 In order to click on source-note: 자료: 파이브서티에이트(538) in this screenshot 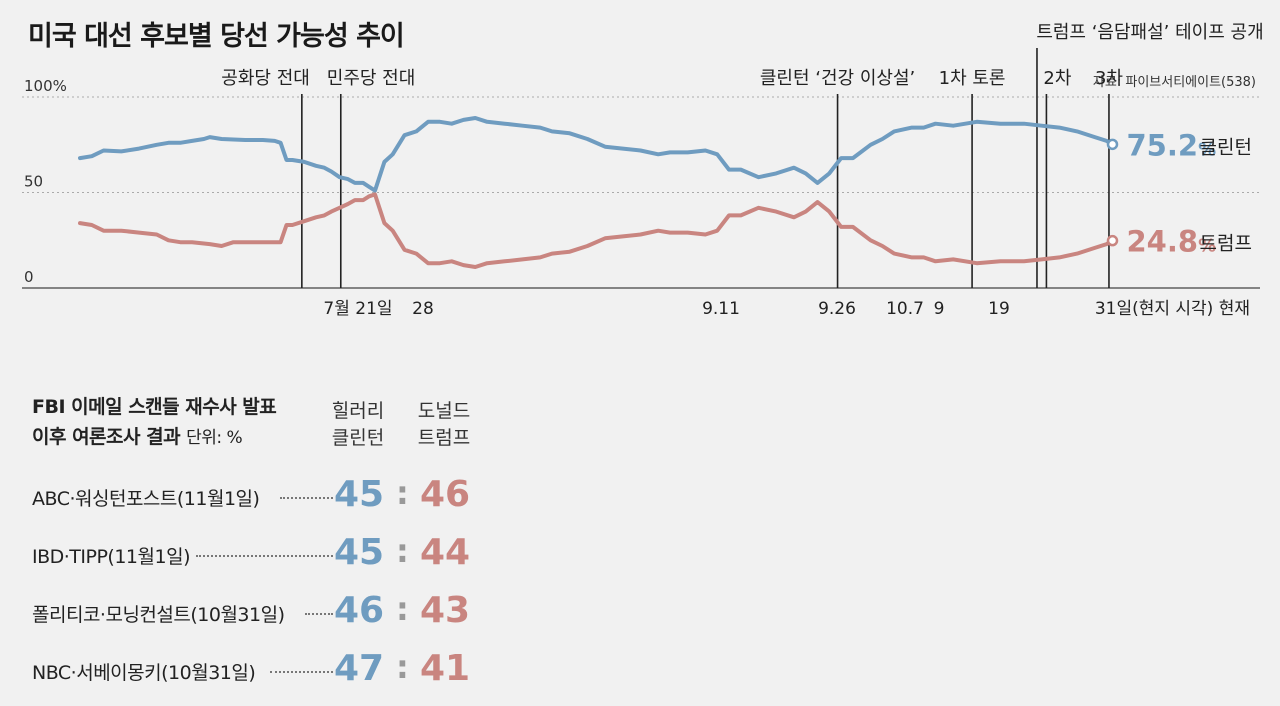, I will do `click(1174, 82)`.